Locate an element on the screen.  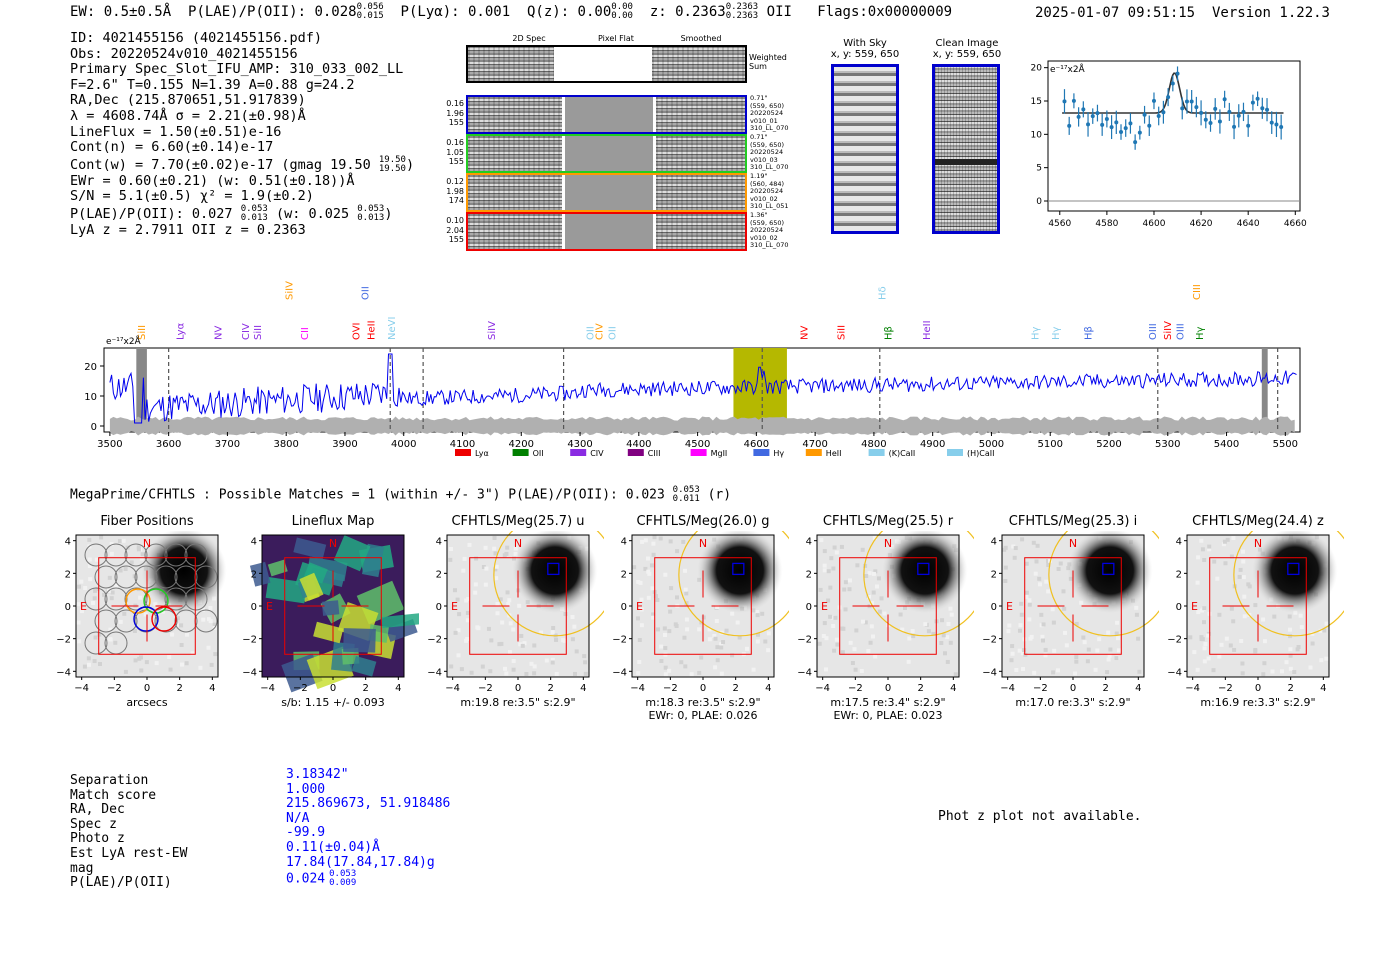
spectrum-xtick: 4300 is located at coordinates (579, 444).